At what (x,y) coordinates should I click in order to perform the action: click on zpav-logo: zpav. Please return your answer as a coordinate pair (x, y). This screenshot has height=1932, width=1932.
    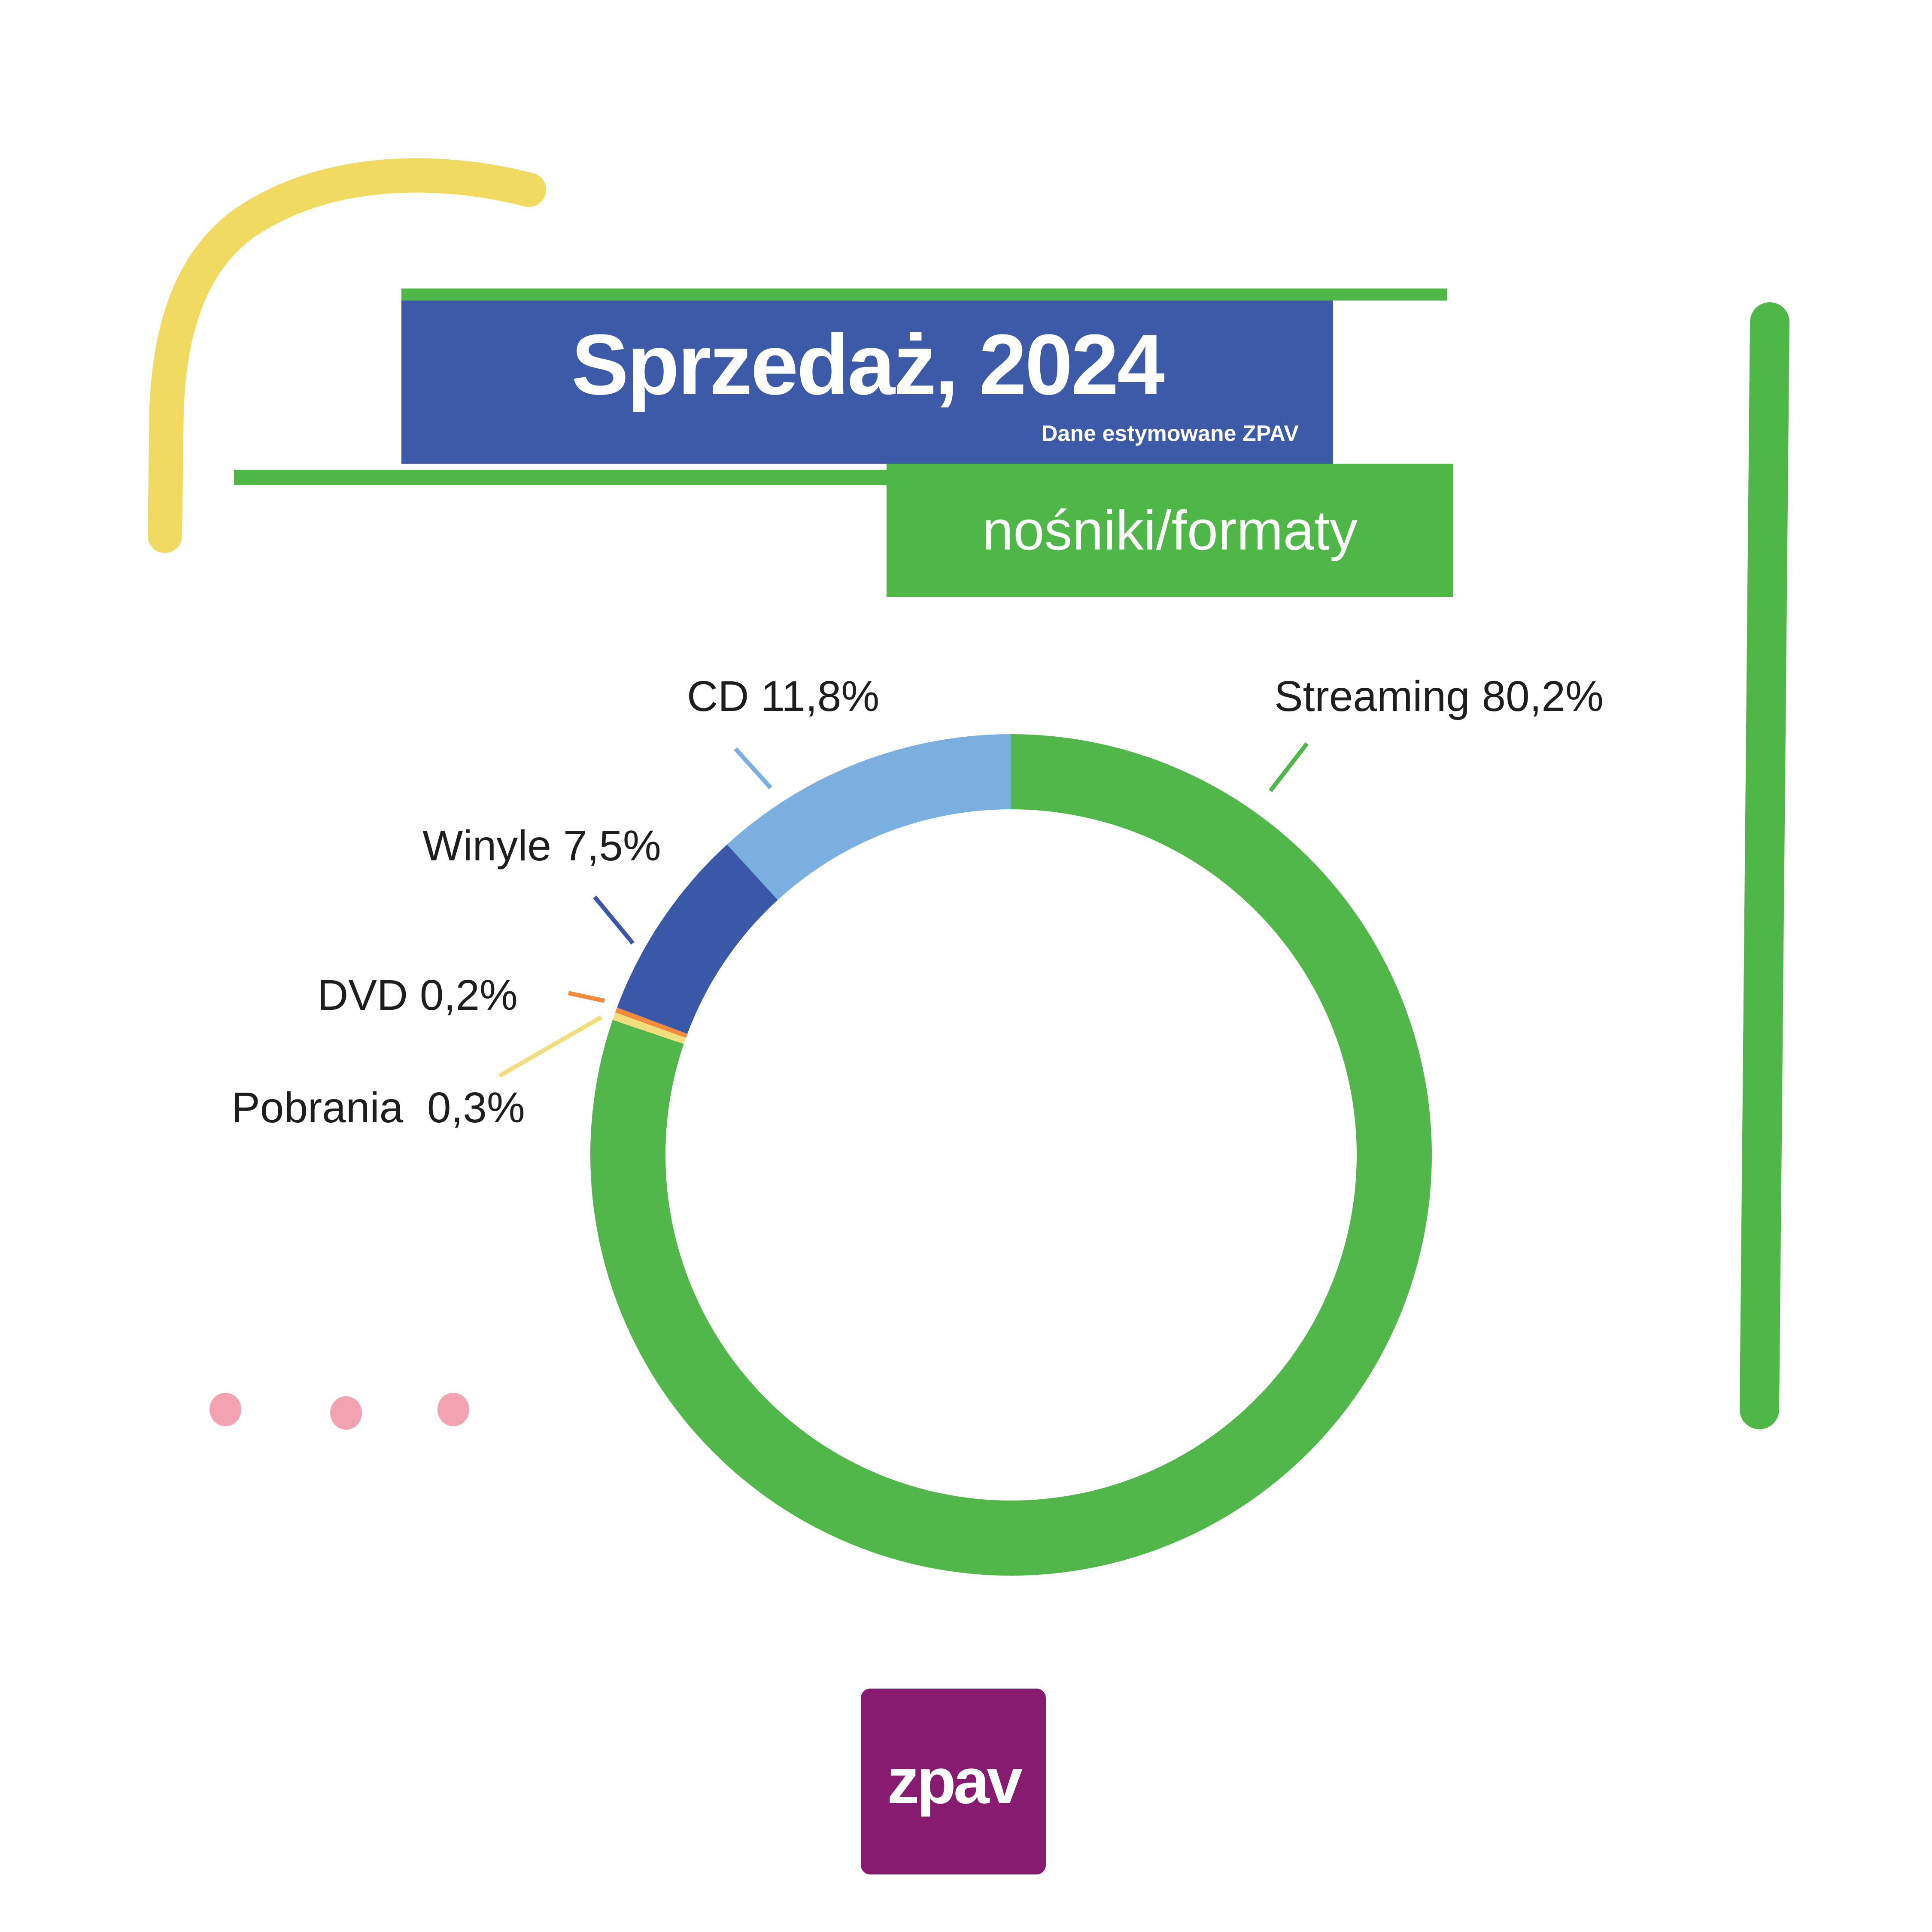
    Looking at the image, I should click on (954, 1782).